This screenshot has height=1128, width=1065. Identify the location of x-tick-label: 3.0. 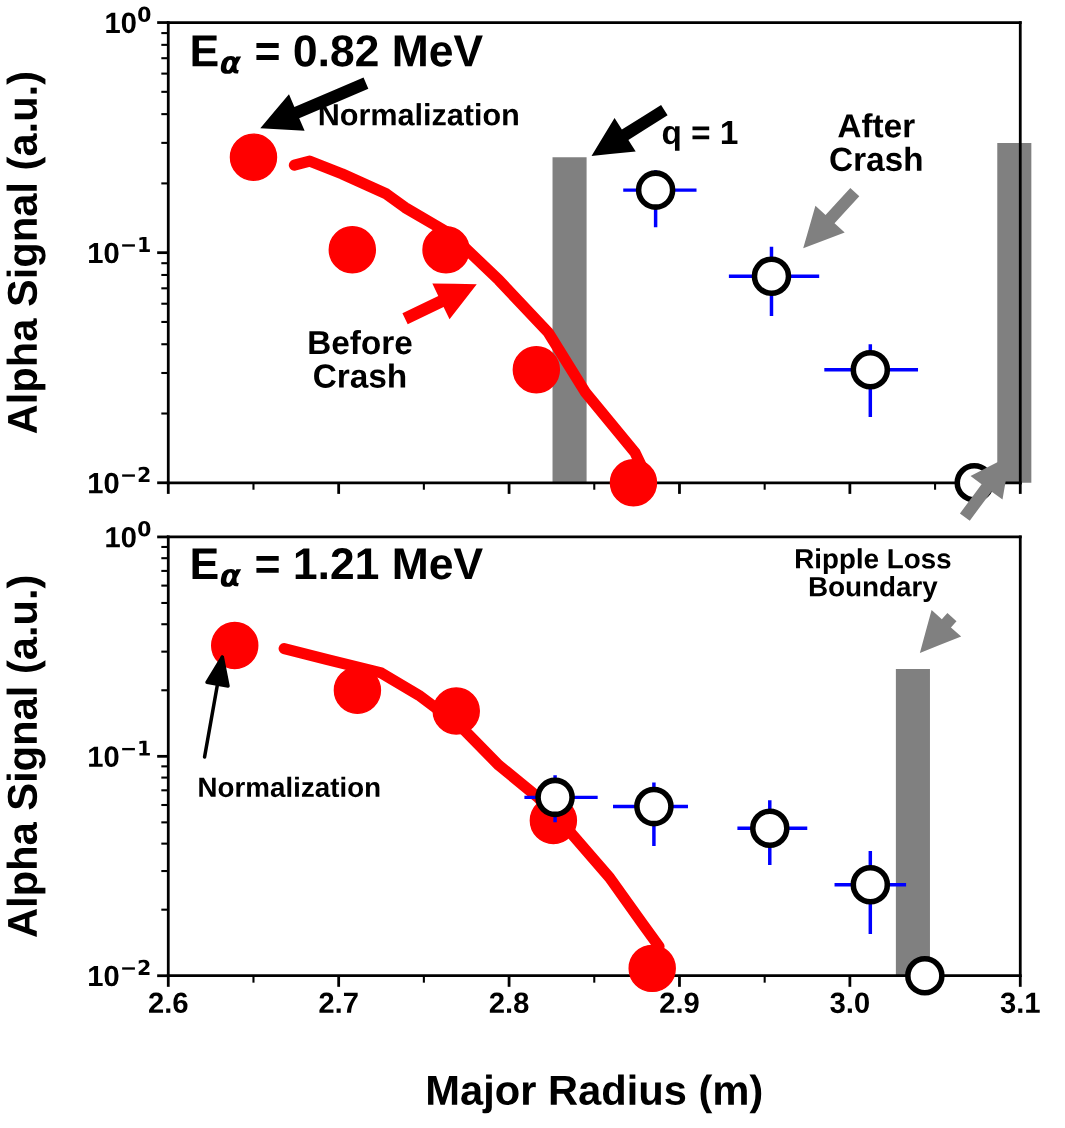
(849, 1003).